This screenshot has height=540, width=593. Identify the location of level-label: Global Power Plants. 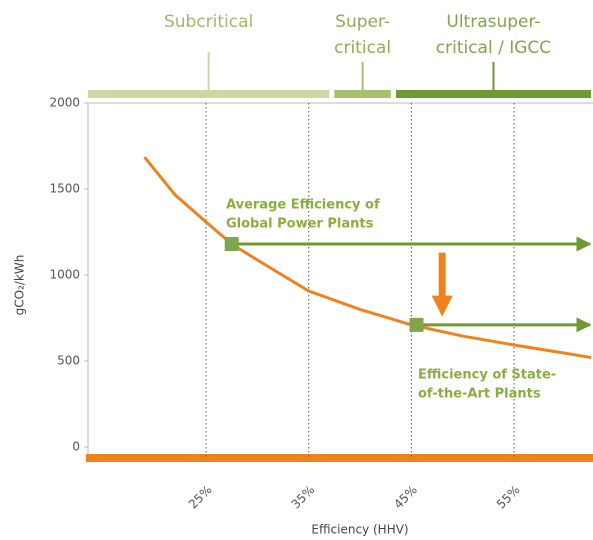
(300, 224).